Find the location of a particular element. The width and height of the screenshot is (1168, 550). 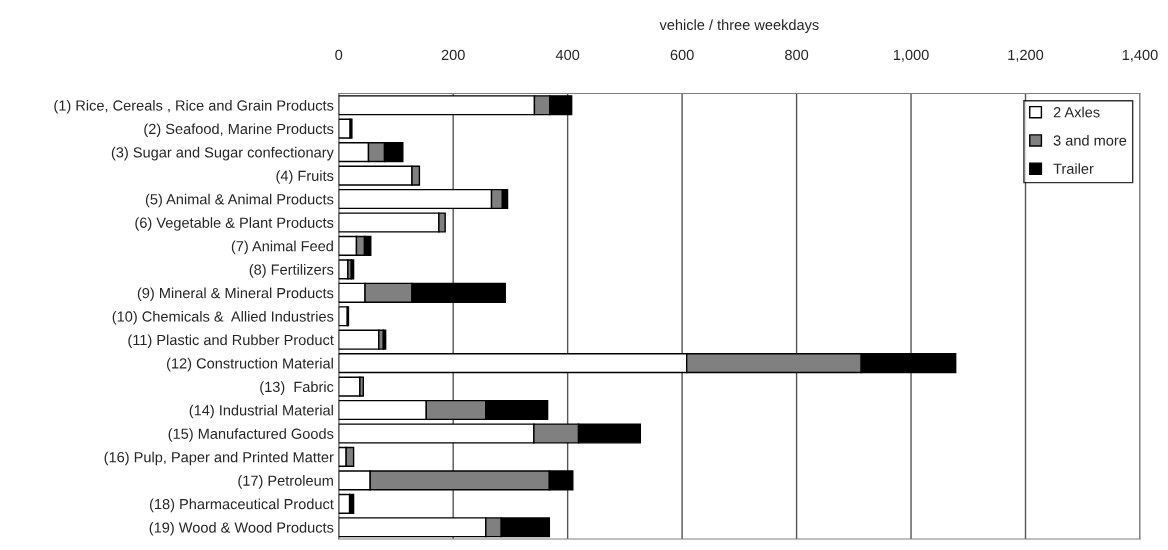

y-tick-label: (8) Fertilizers is located at coordinates (291, 271).